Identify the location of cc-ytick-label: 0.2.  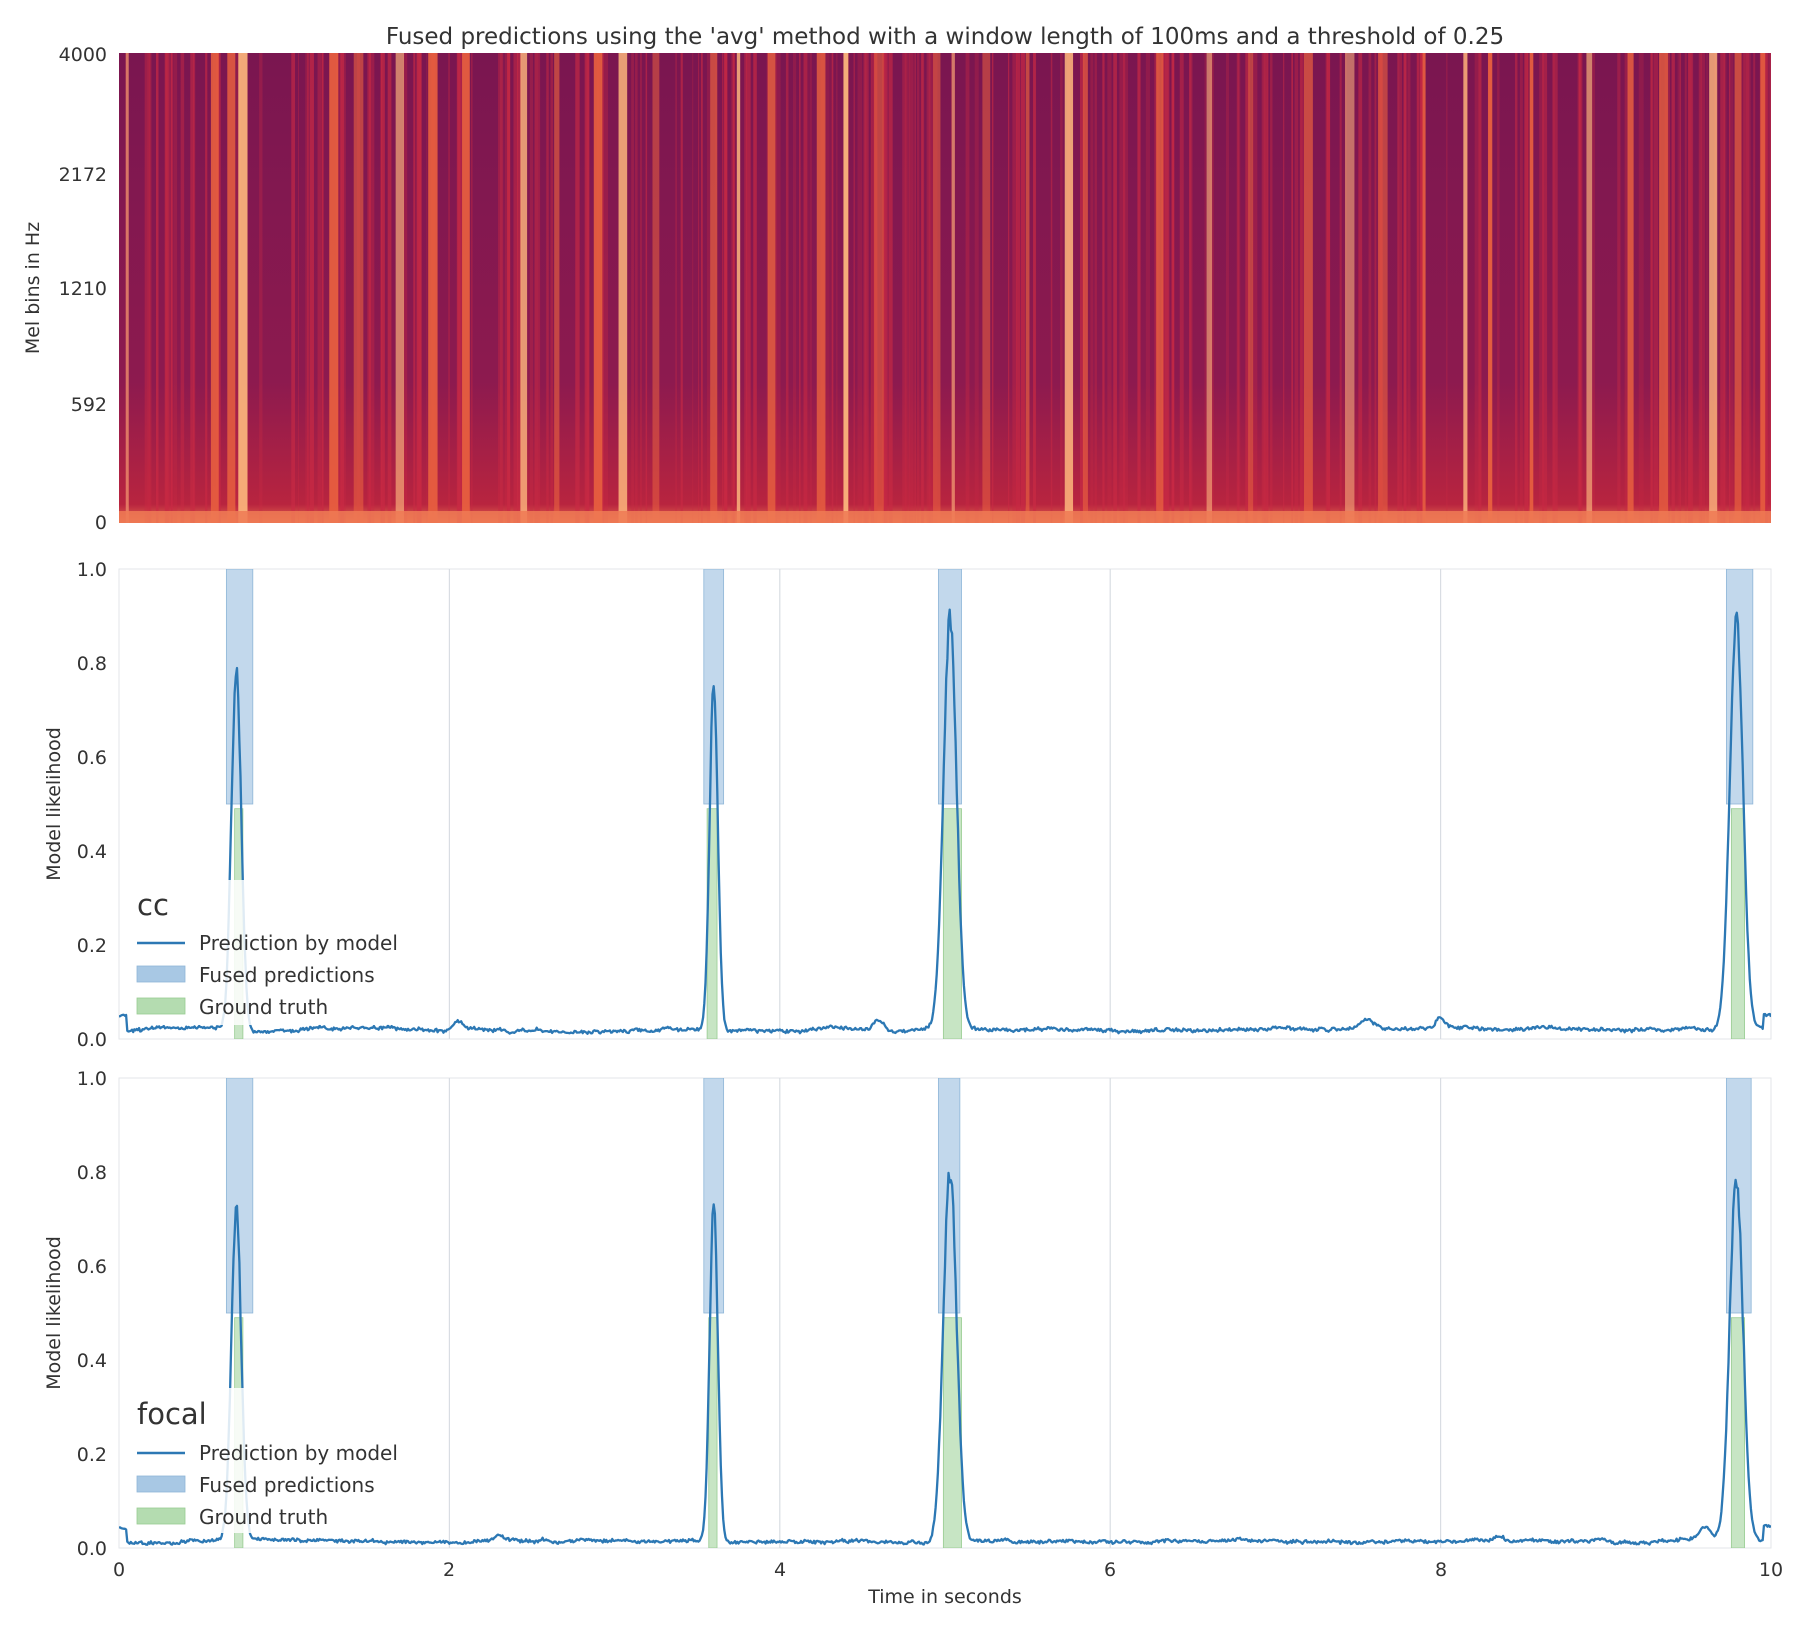
(92, 946).